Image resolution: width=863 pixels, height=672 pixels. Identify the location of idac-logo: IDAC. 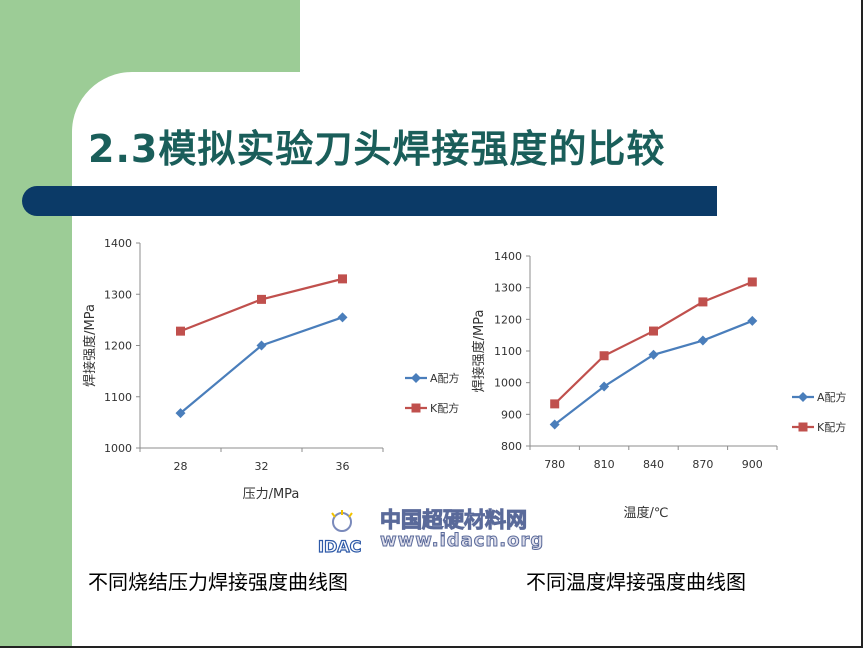
(339, 533).